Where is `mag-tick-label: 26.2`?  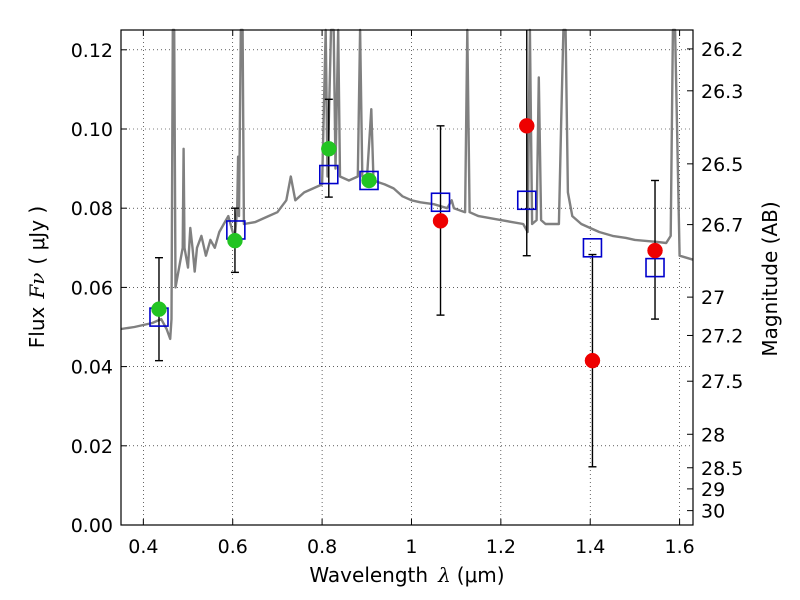 mag-tick-label: 26.2 is located at coordinates (722, 50).